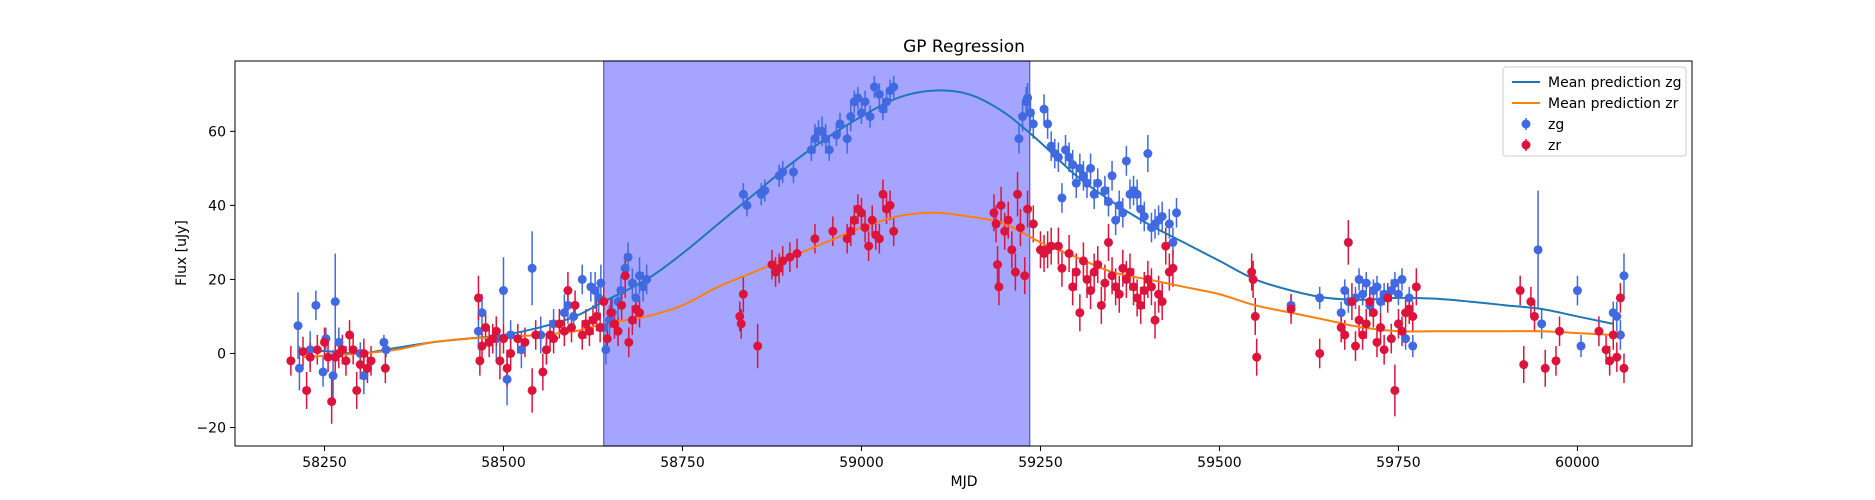  Describe the element at coordinates (221, 354) in the screenshot. I see `y-tick-label: 0` at that location.